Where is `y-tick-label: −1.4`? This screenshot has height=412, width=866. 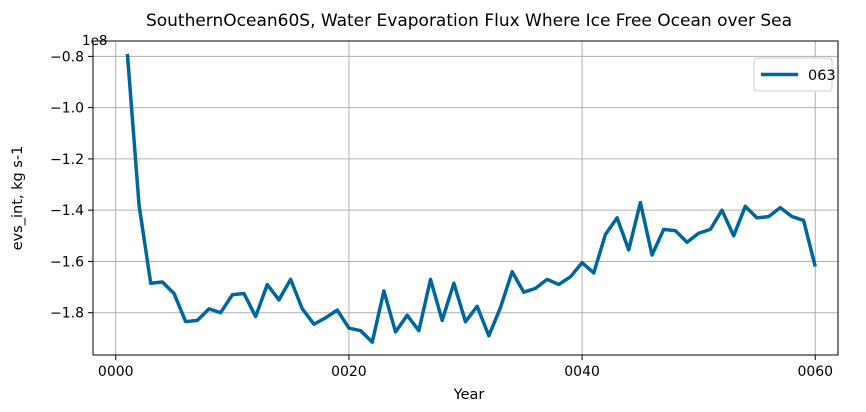
y-tick-label: −1.4 is located at coordinates (67, 211).